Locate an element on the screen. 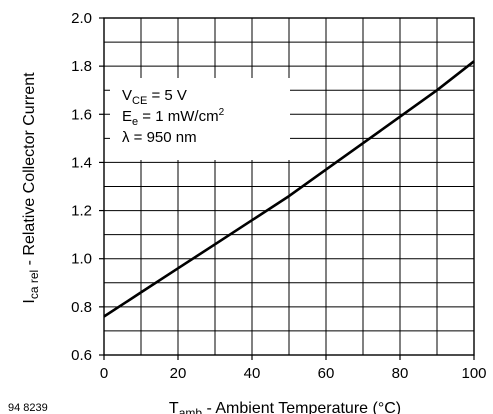 This screenshot has width=493, height=414. x-tick-label: 20 is located at coordinates (178, 373).